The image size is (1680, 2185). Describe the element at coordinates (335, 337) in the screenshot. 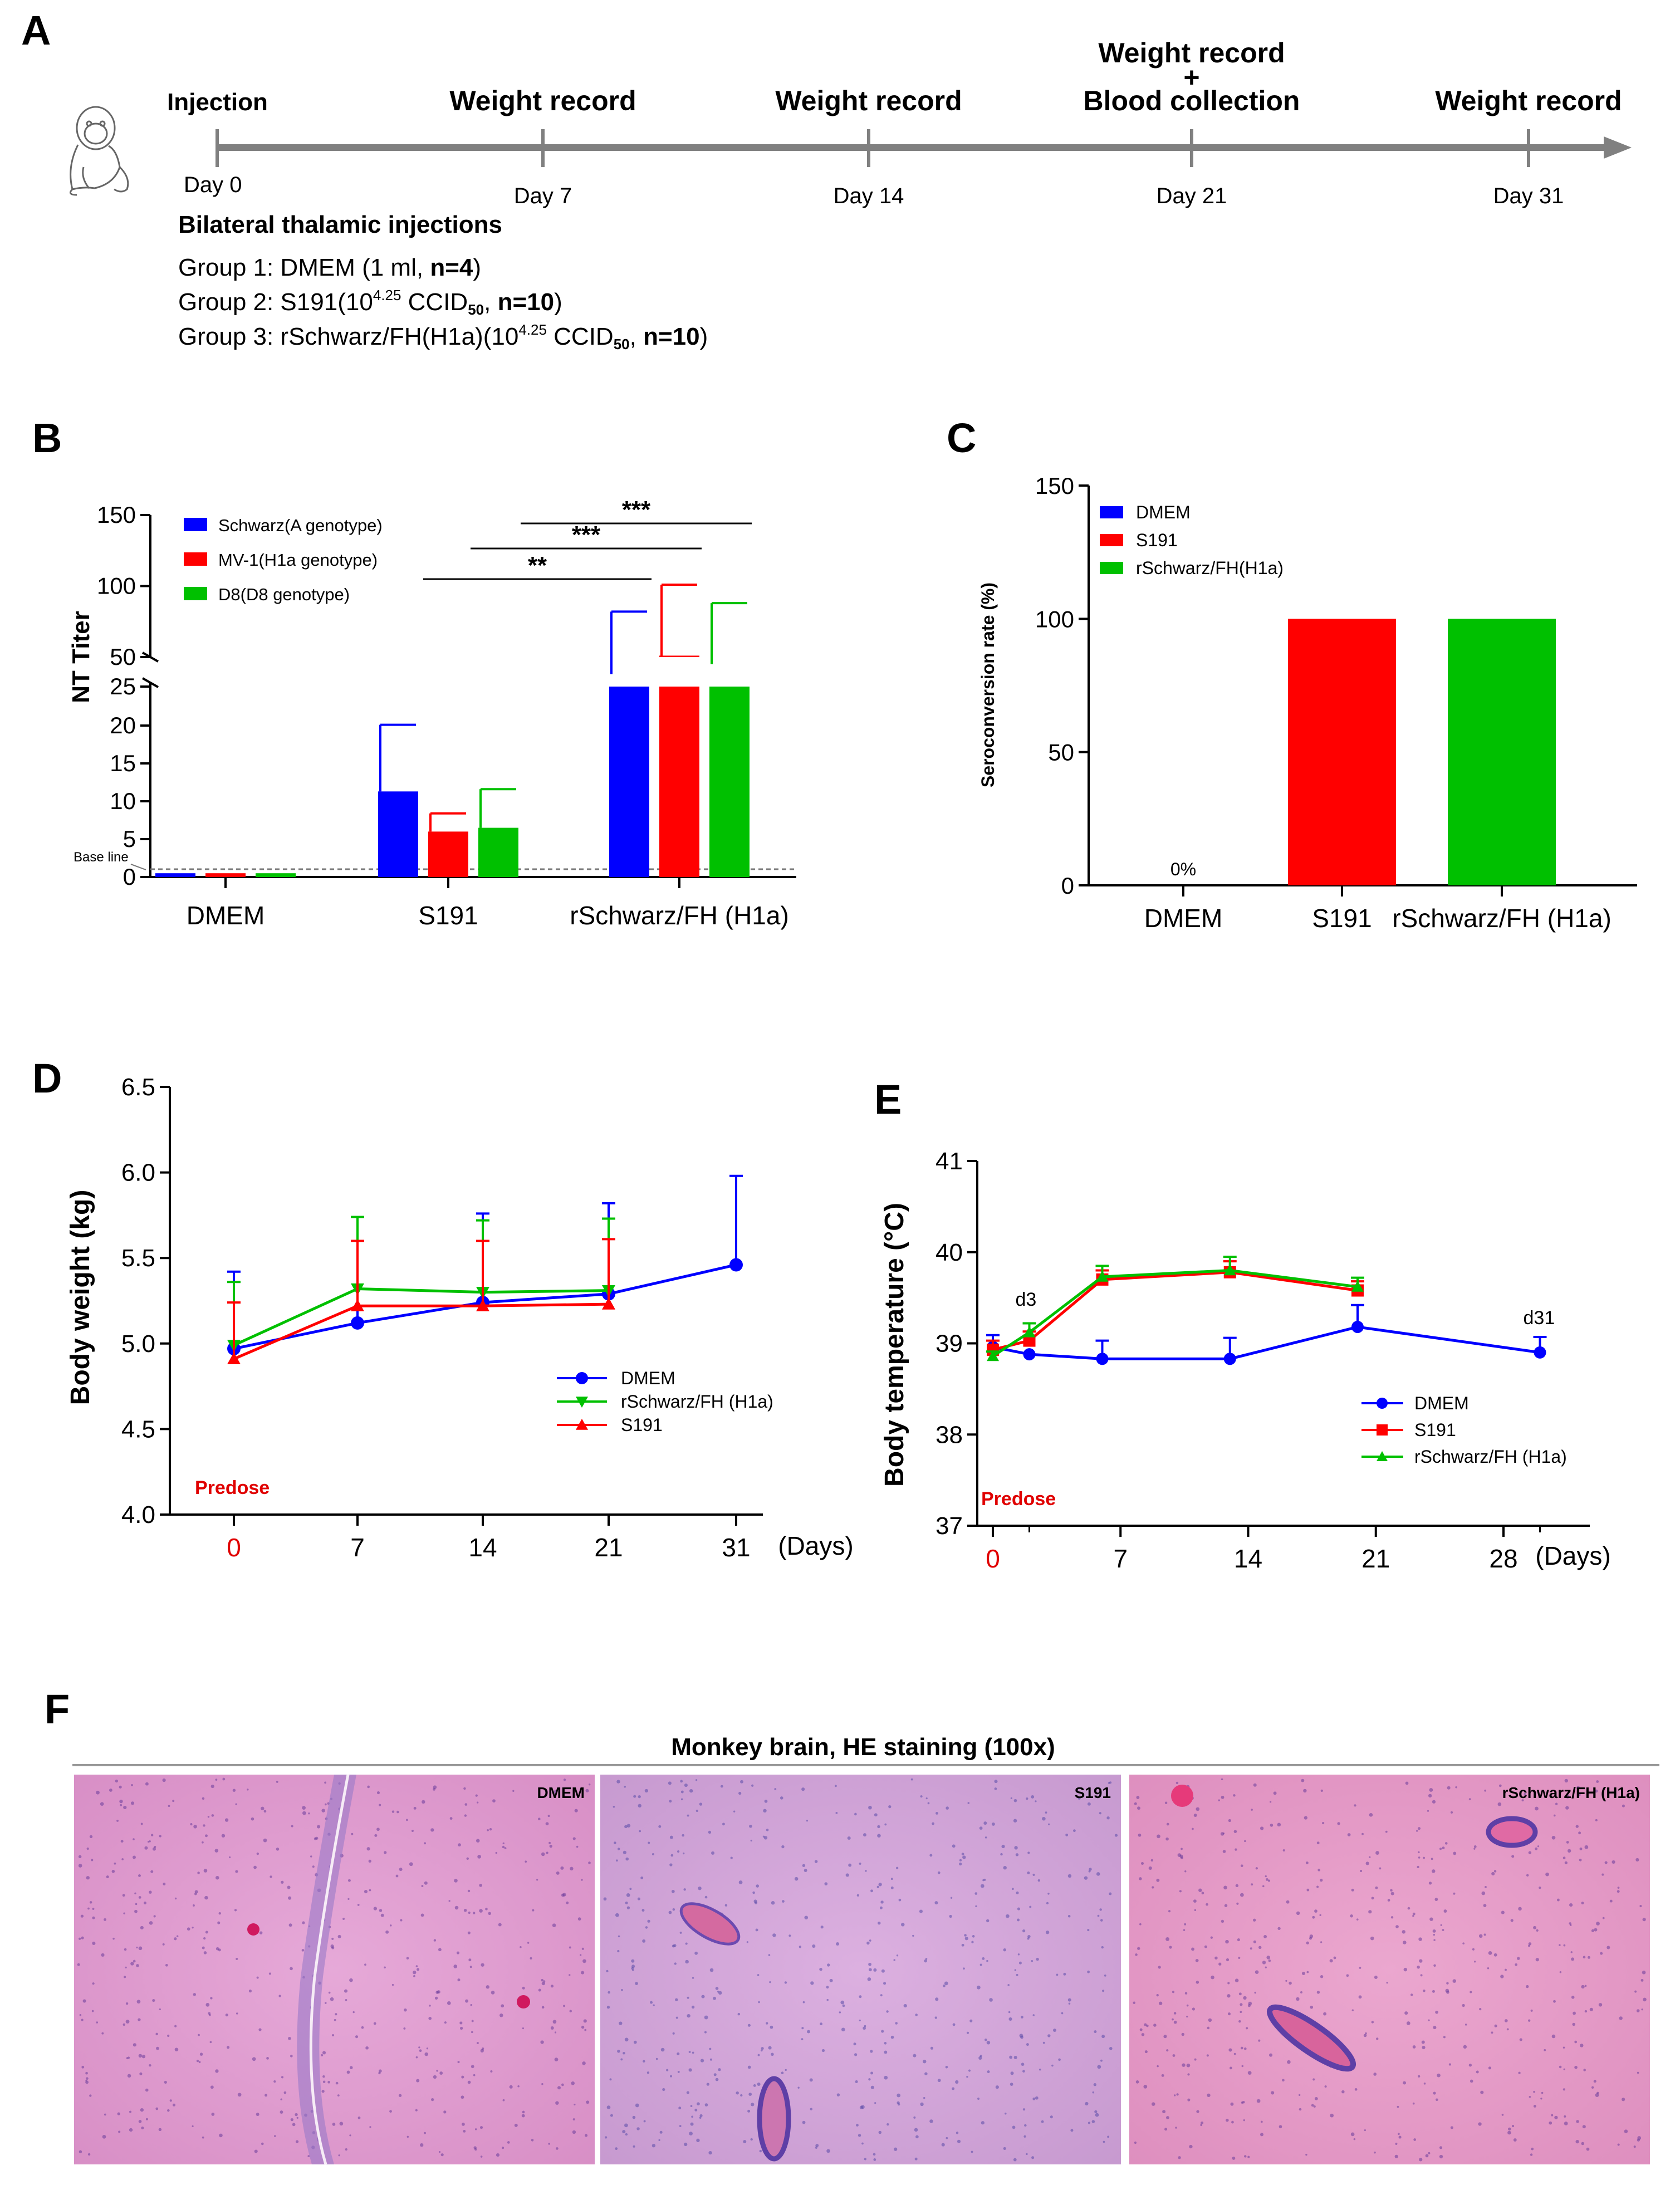

I see `group-prefix: Group 3: rSchwarz/FH(H1a)(` at that location.